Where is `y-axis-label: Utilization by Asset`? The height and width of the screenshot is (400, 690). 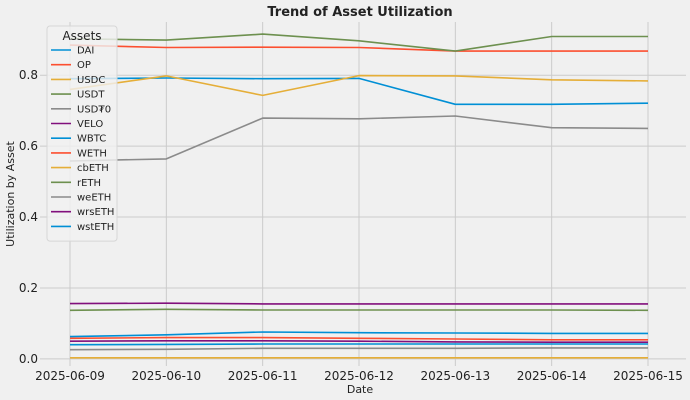 y-axis-label: Utilization by Asset is located at coordinates (10, 193).